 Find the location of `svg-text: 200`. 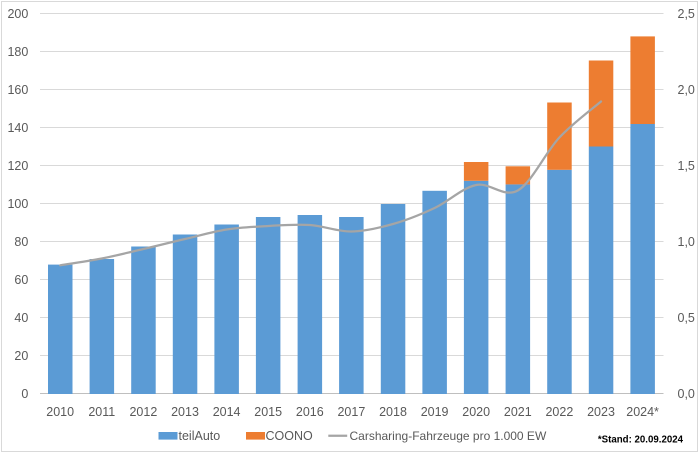

svg-text: 200 is located at coordinates (17, 14).